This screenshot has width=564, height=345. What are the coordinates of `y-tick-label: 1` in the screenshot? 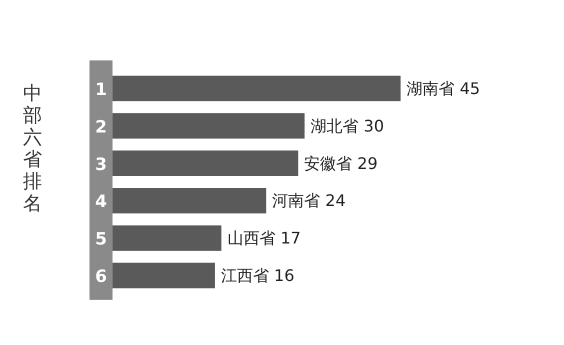 It's located at (101, 90).